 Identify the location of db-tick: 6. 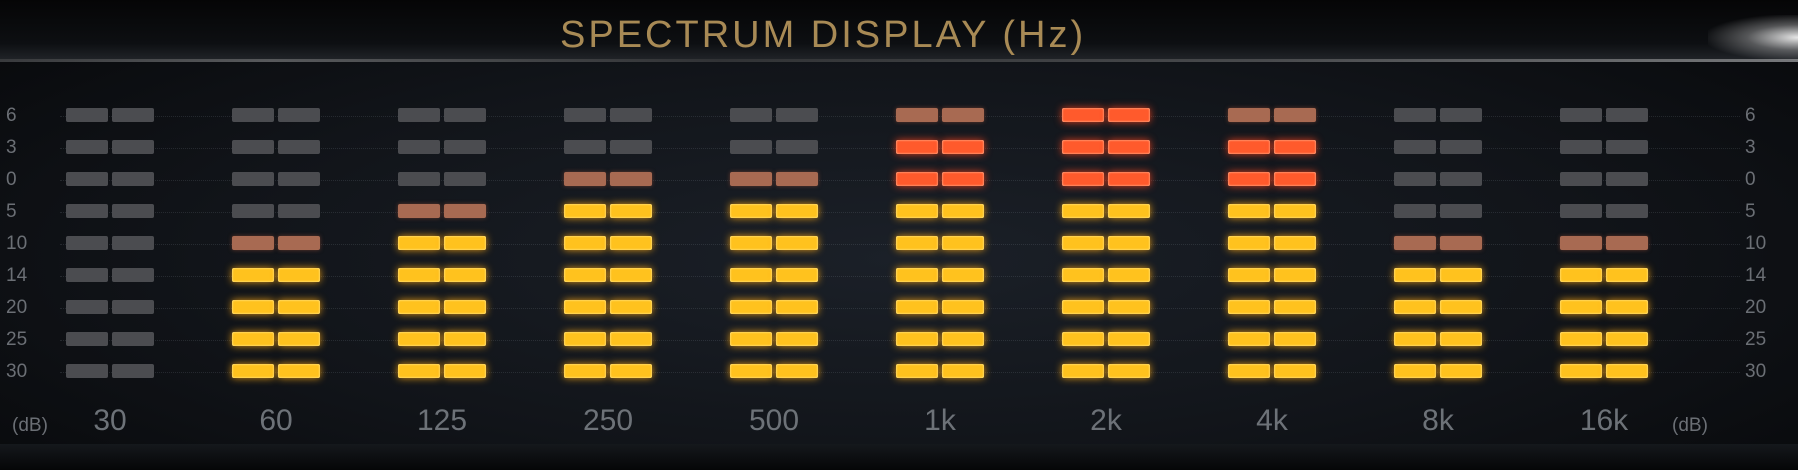
(11, 115).